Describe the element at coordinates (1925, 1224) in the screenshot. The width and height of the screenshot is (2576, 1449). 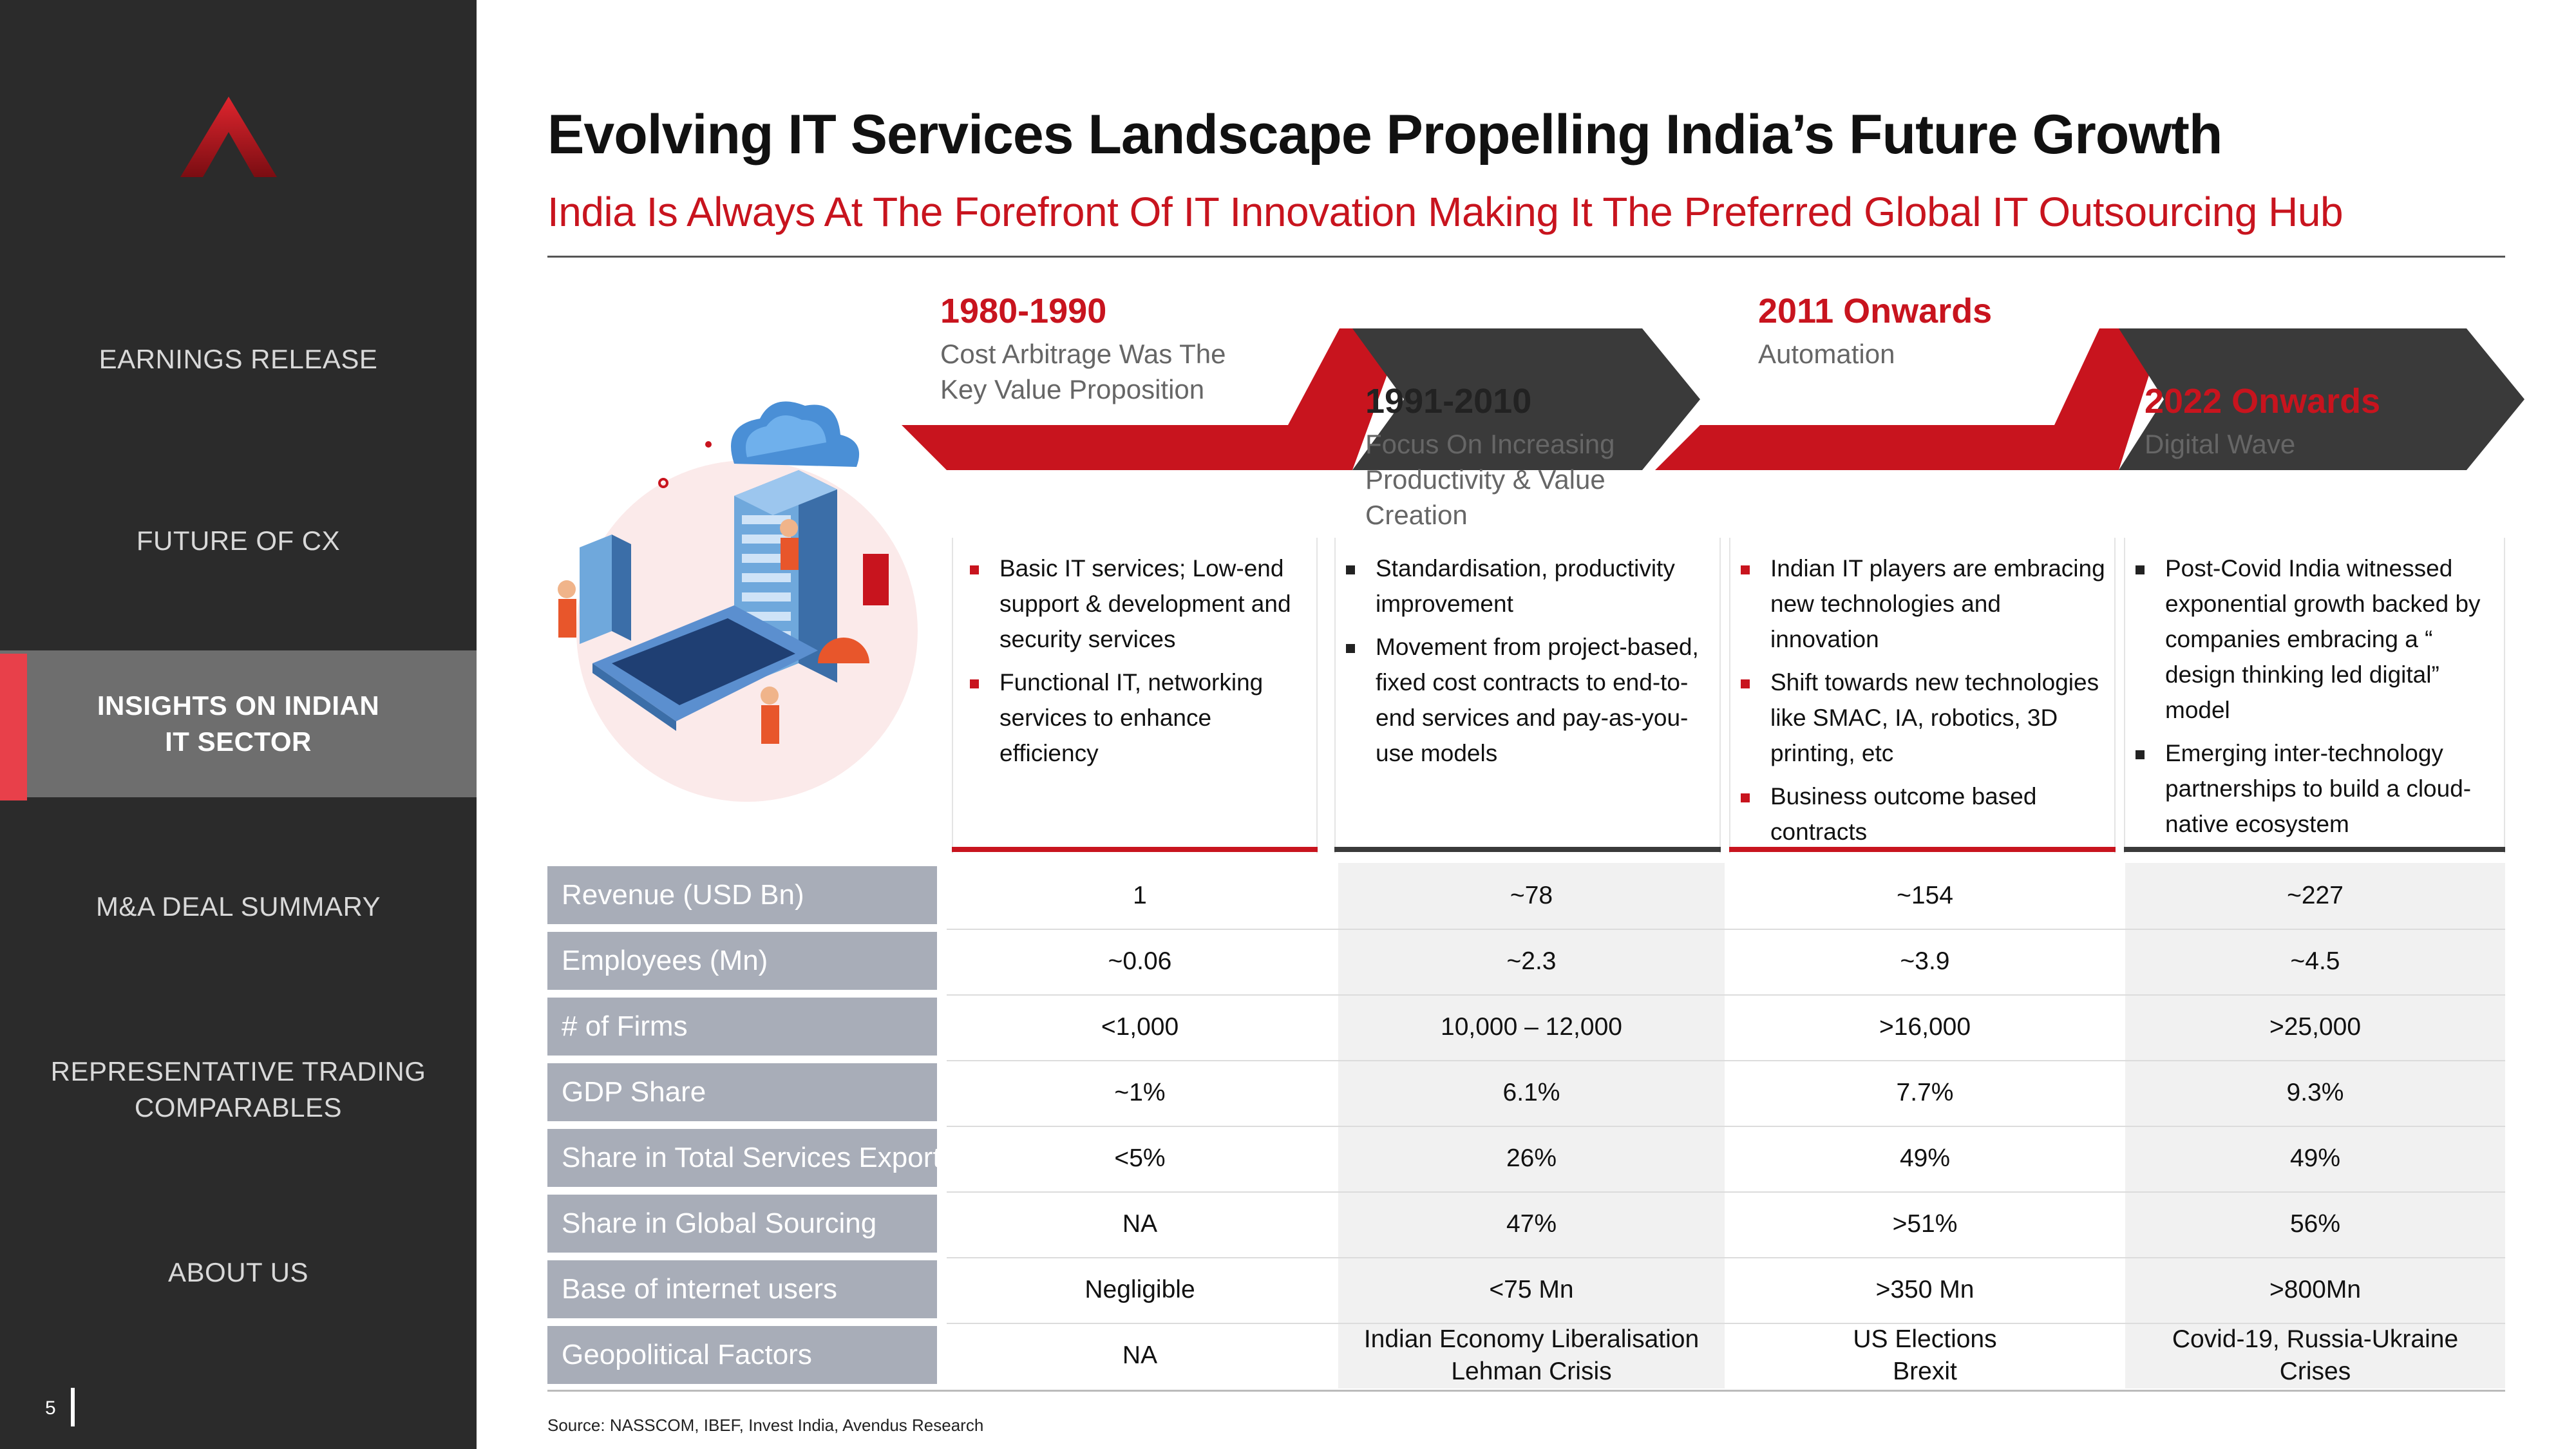
I see `table-cell: >51%` at that location.